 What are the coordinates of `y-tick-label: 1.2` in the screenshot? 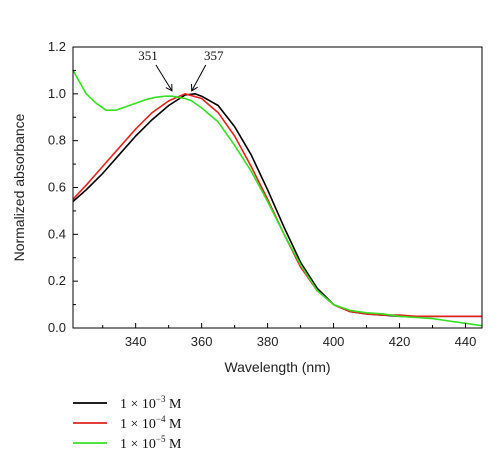 It's located at (57, 46).